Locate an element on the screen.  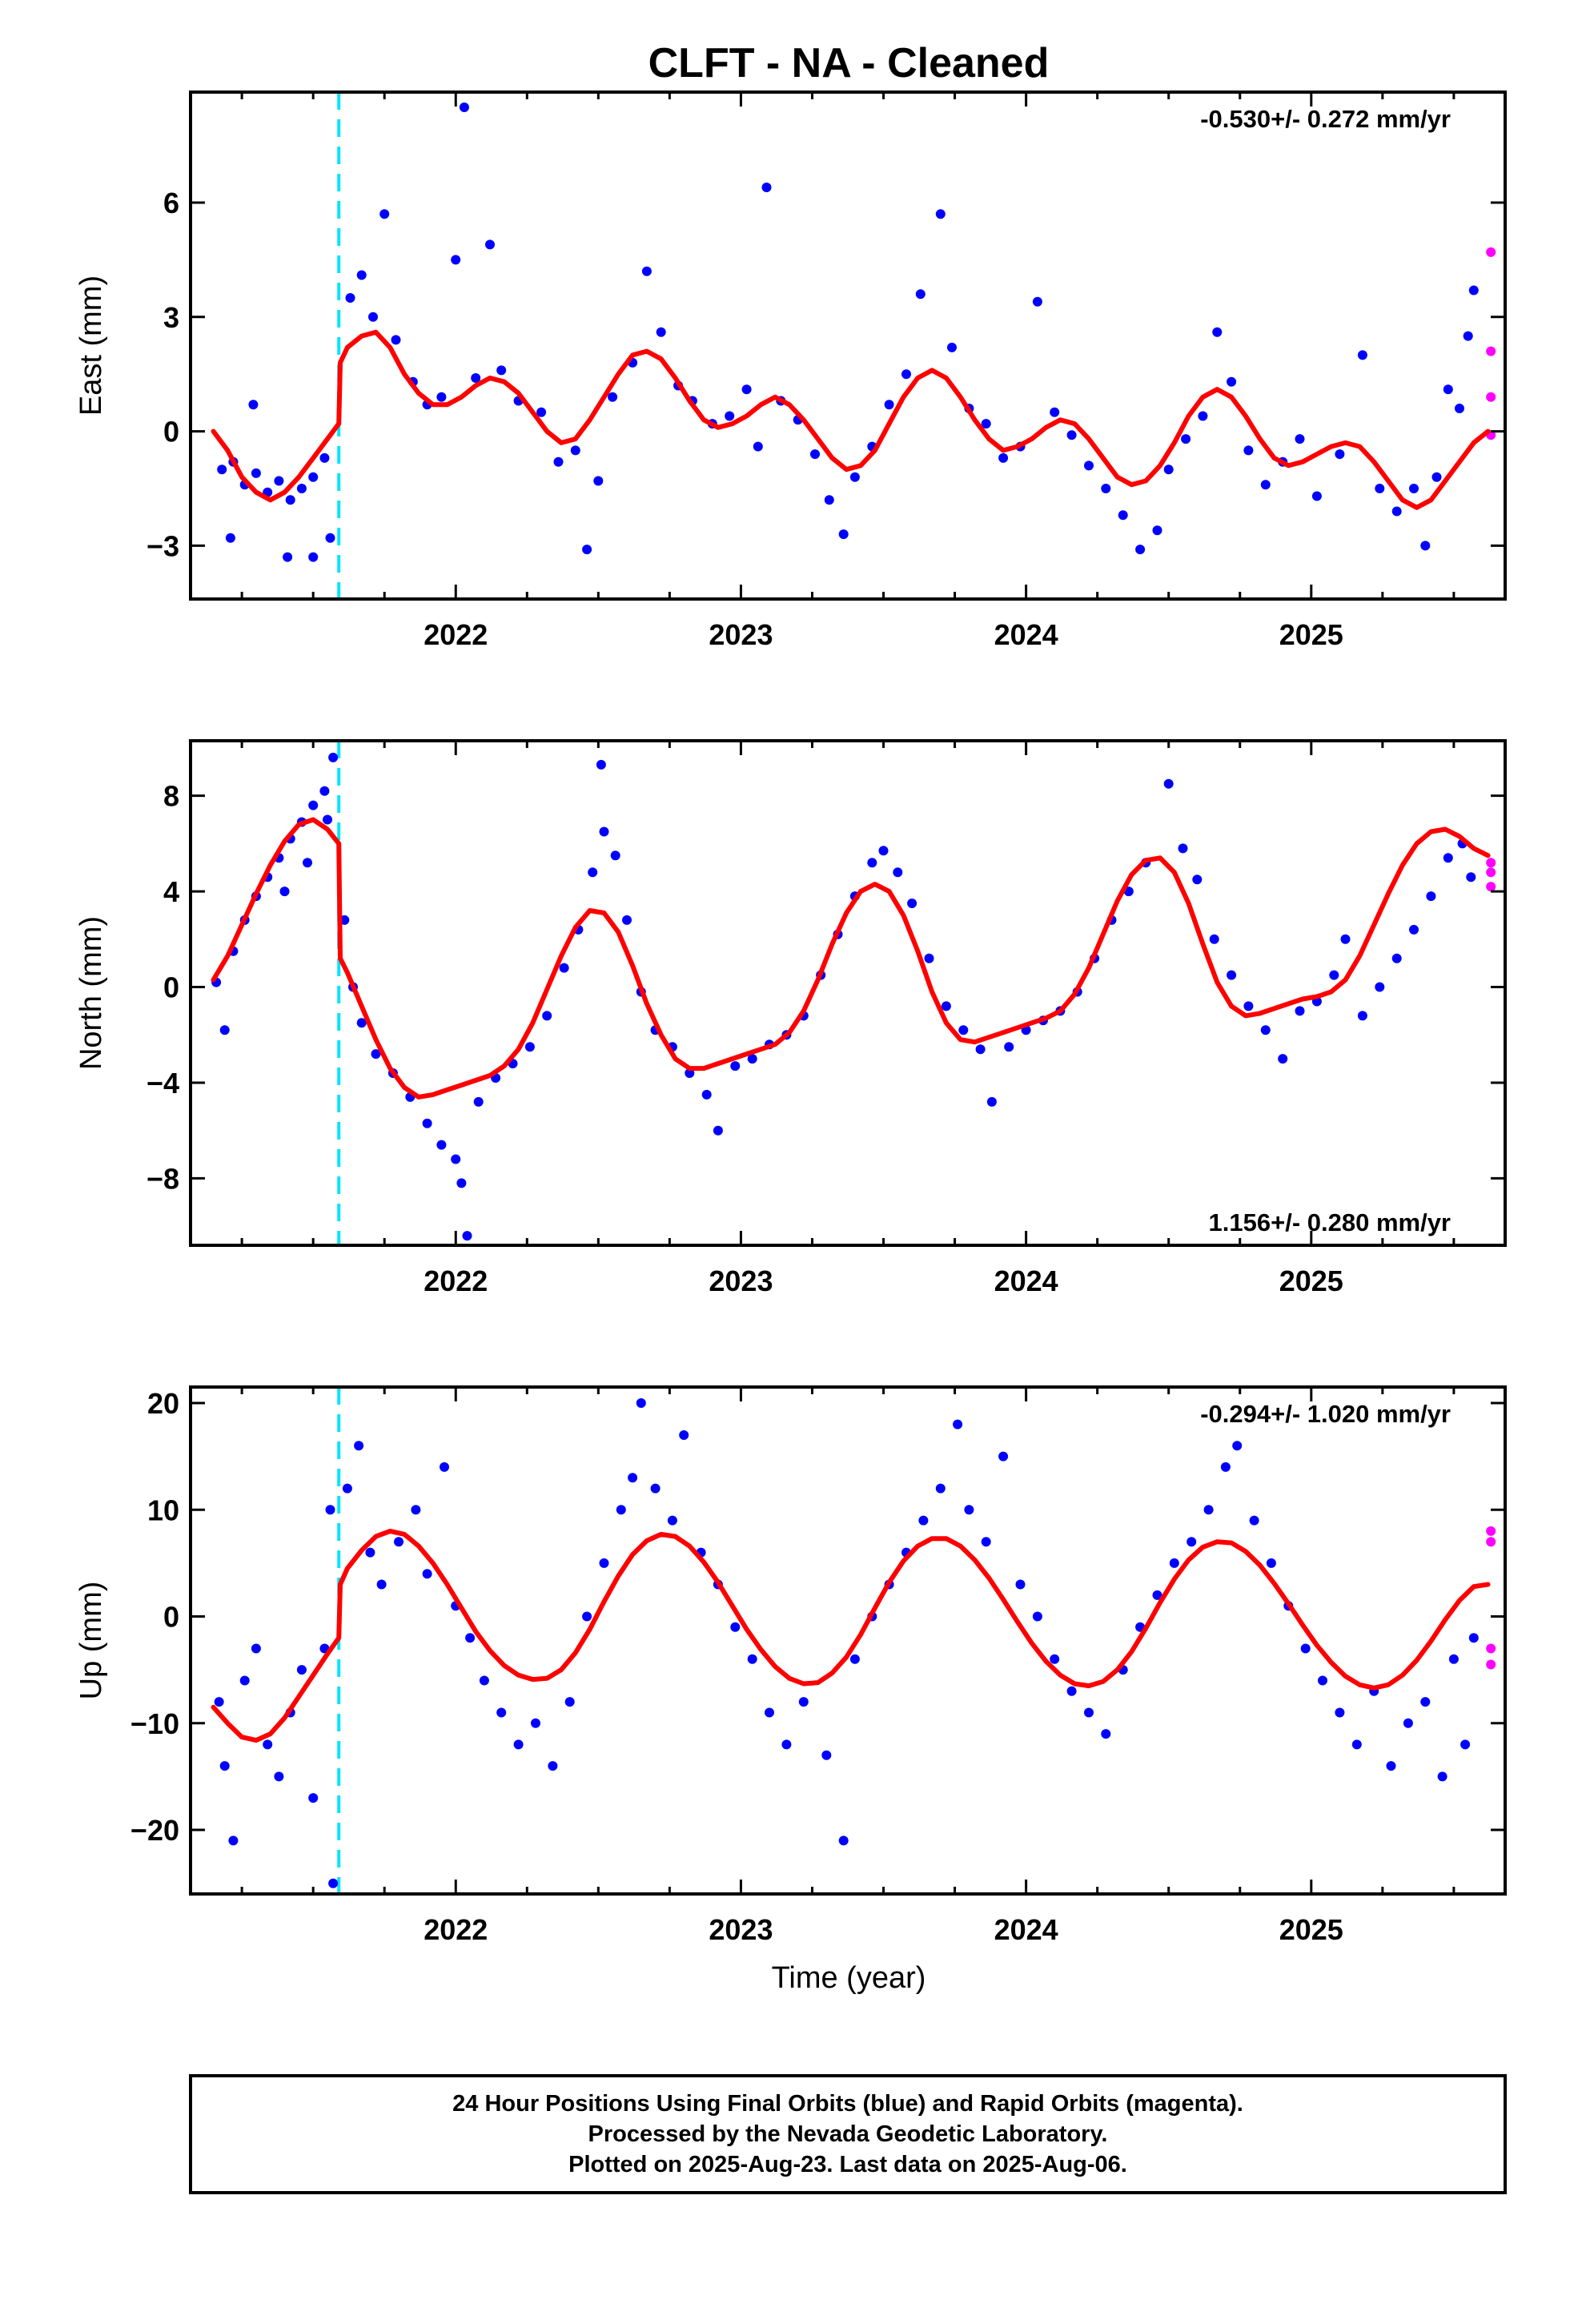
east-y-axis-label: East (mm) is located at coordinates (91, 345).